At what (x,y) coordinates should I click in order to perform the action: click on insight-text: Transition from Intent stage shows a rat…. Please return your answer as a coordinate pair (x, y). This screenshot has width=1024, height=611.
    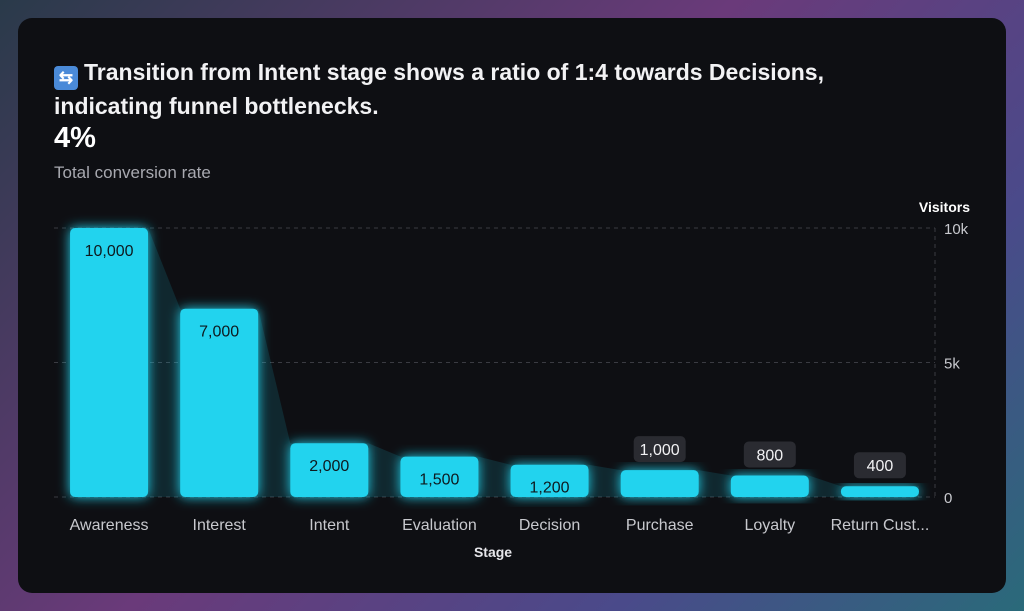
    Looking at the image, I should click on (439, 89).